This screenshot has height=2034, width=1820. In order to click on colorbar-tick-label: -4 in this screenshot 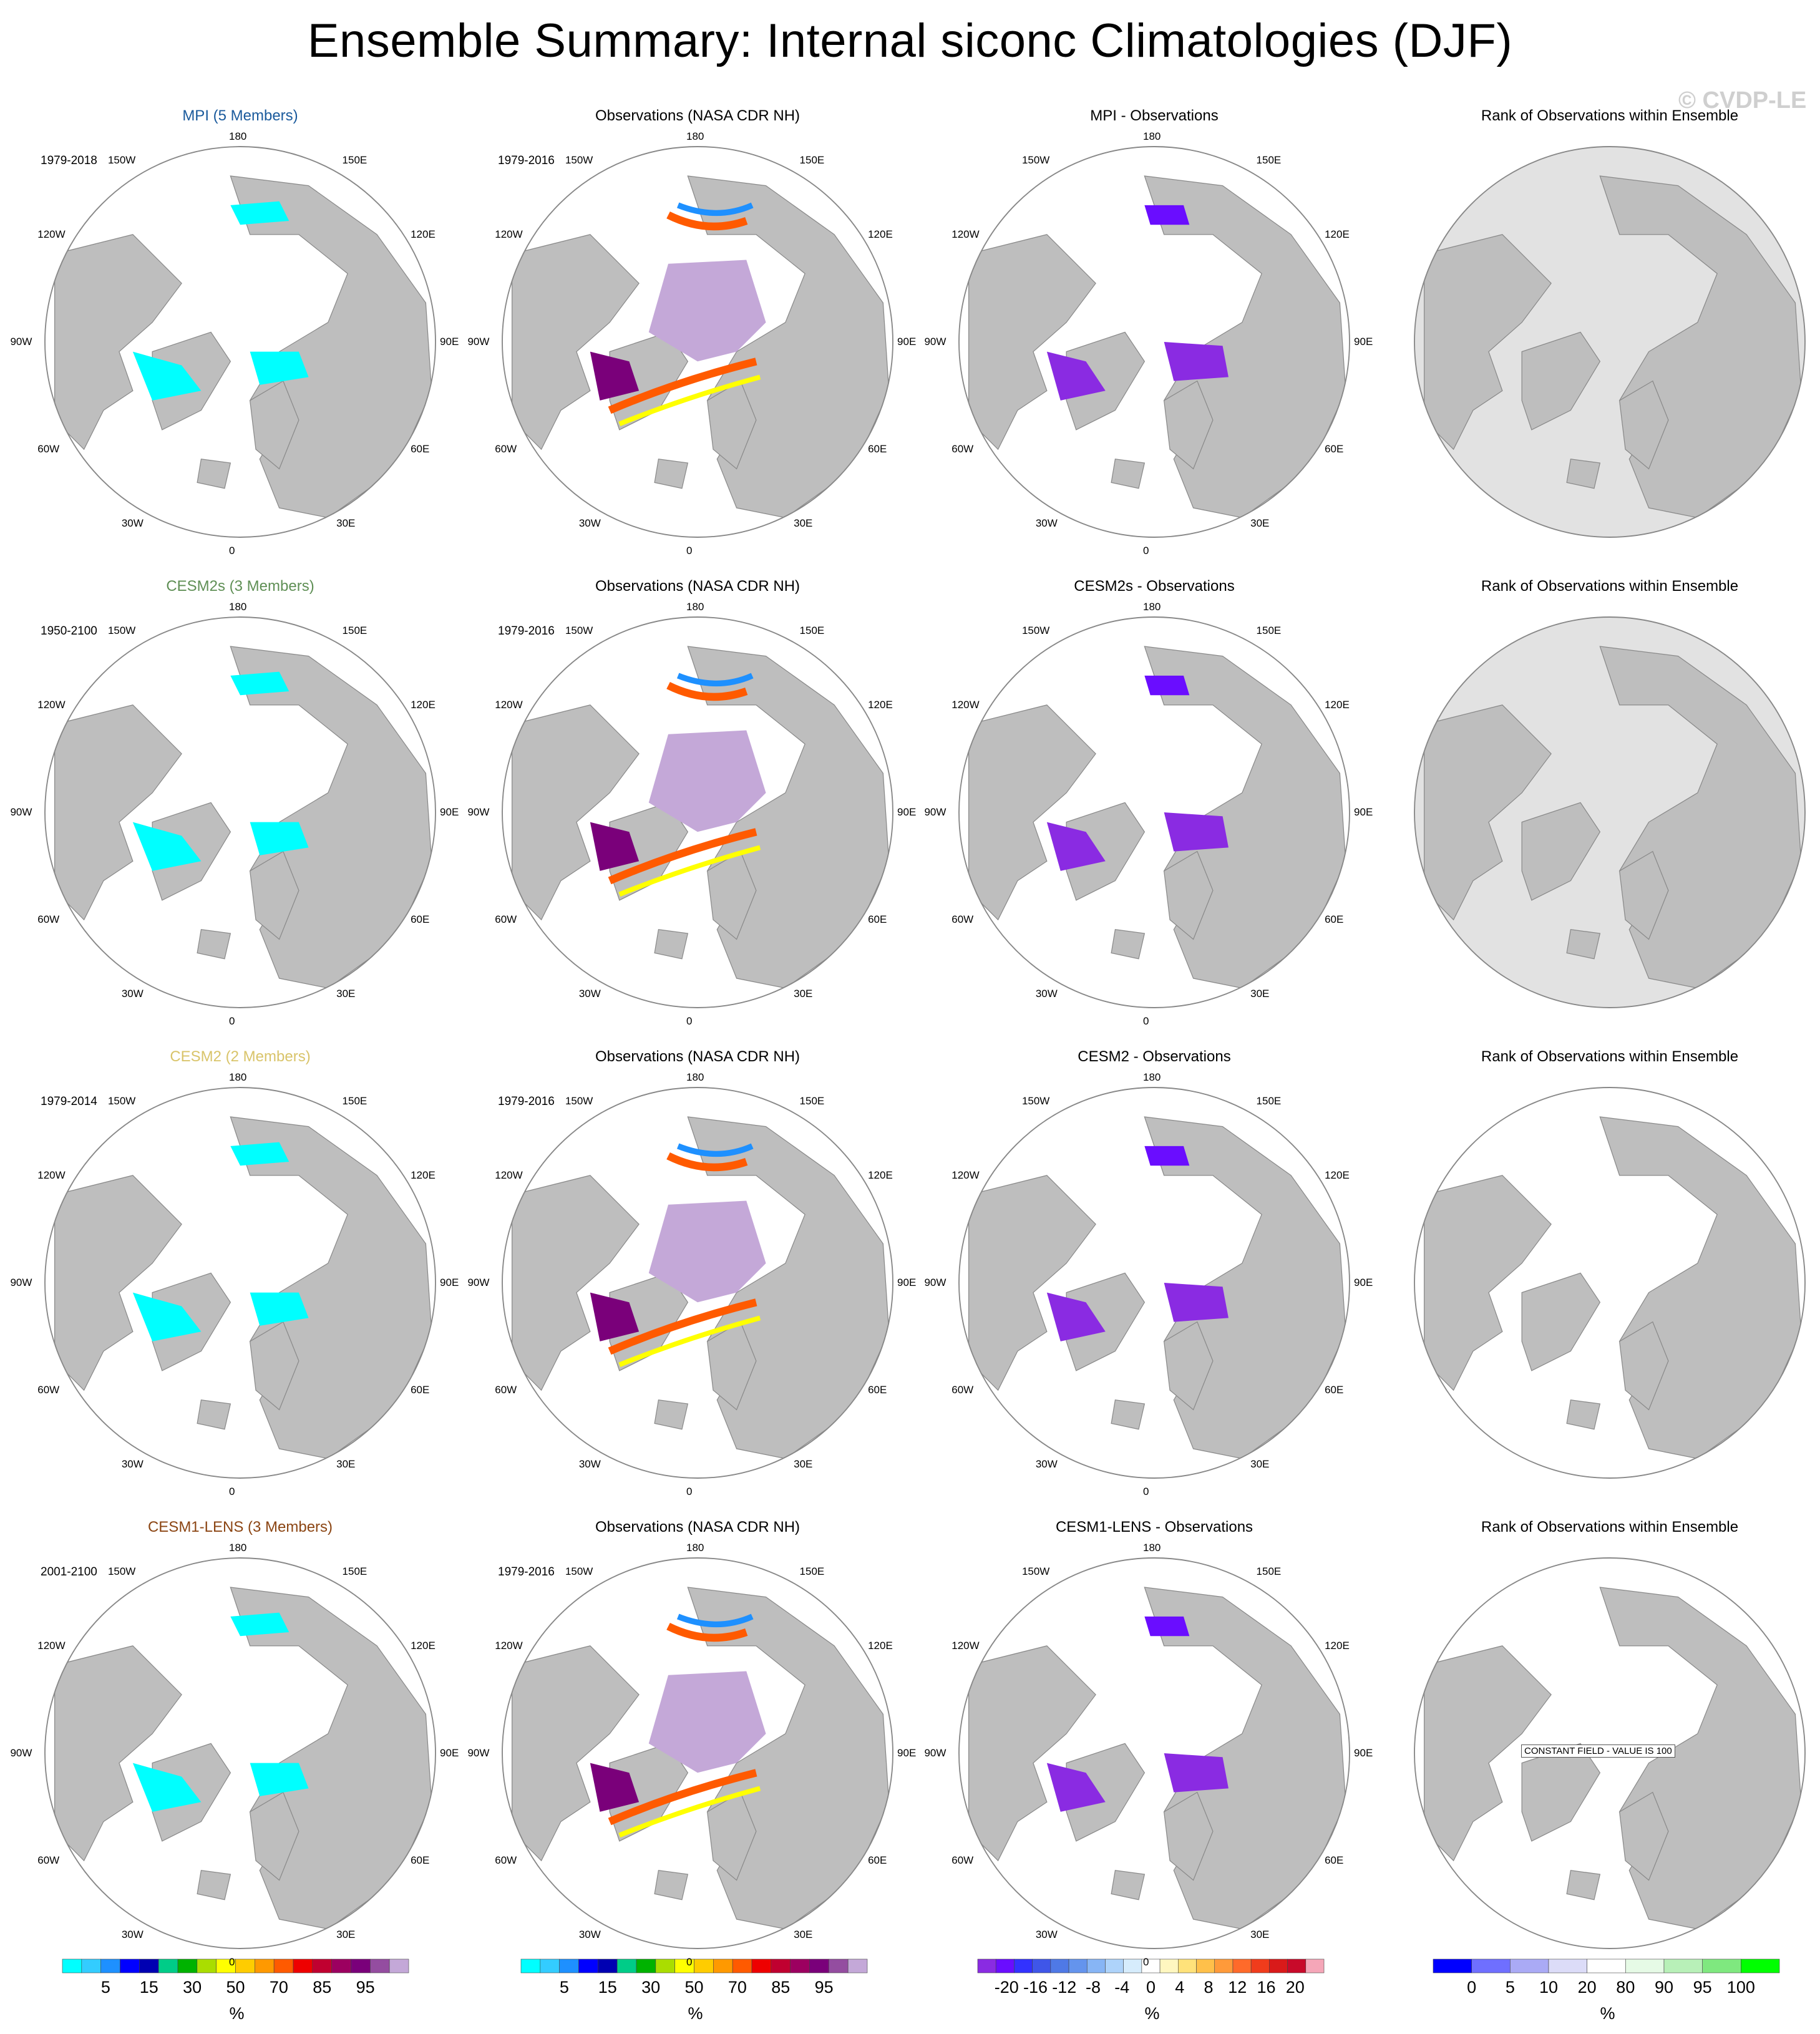, I will do `click(1122, 1987)`.